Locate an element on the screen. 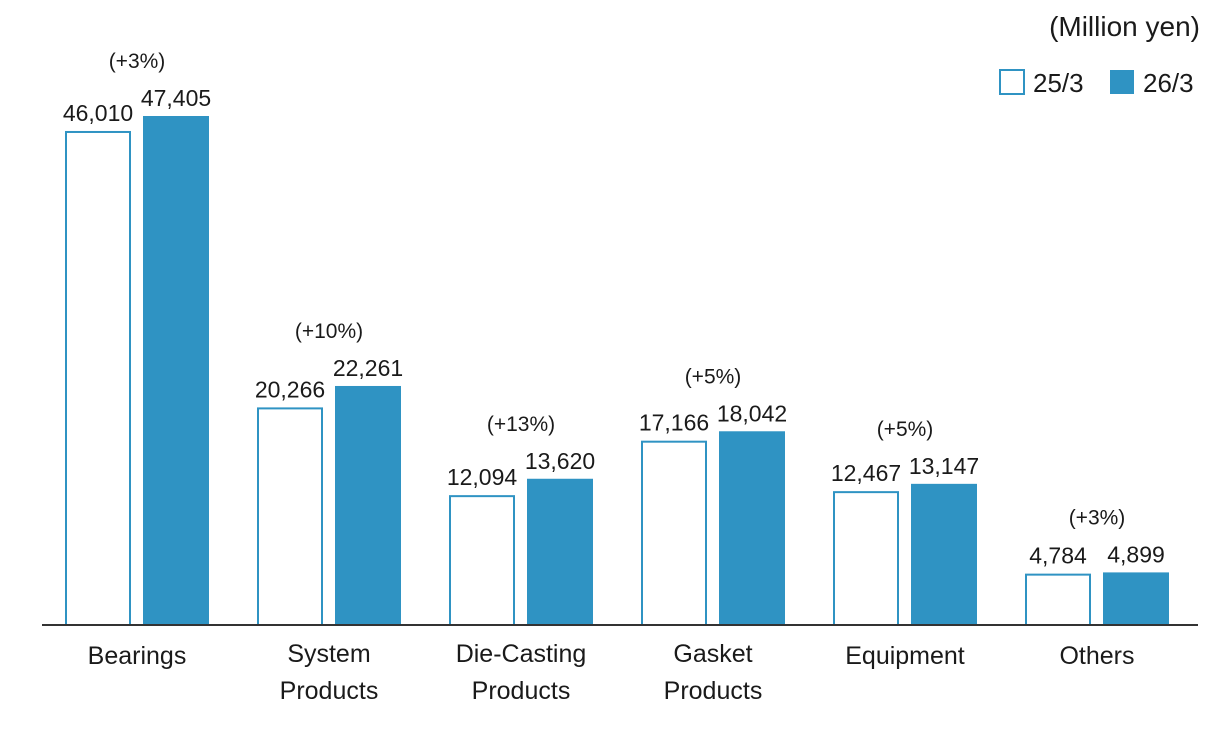 The height and width of the screenshot is (730, 1220). category-label-line: Bearings is located at coordinates (137, 656).